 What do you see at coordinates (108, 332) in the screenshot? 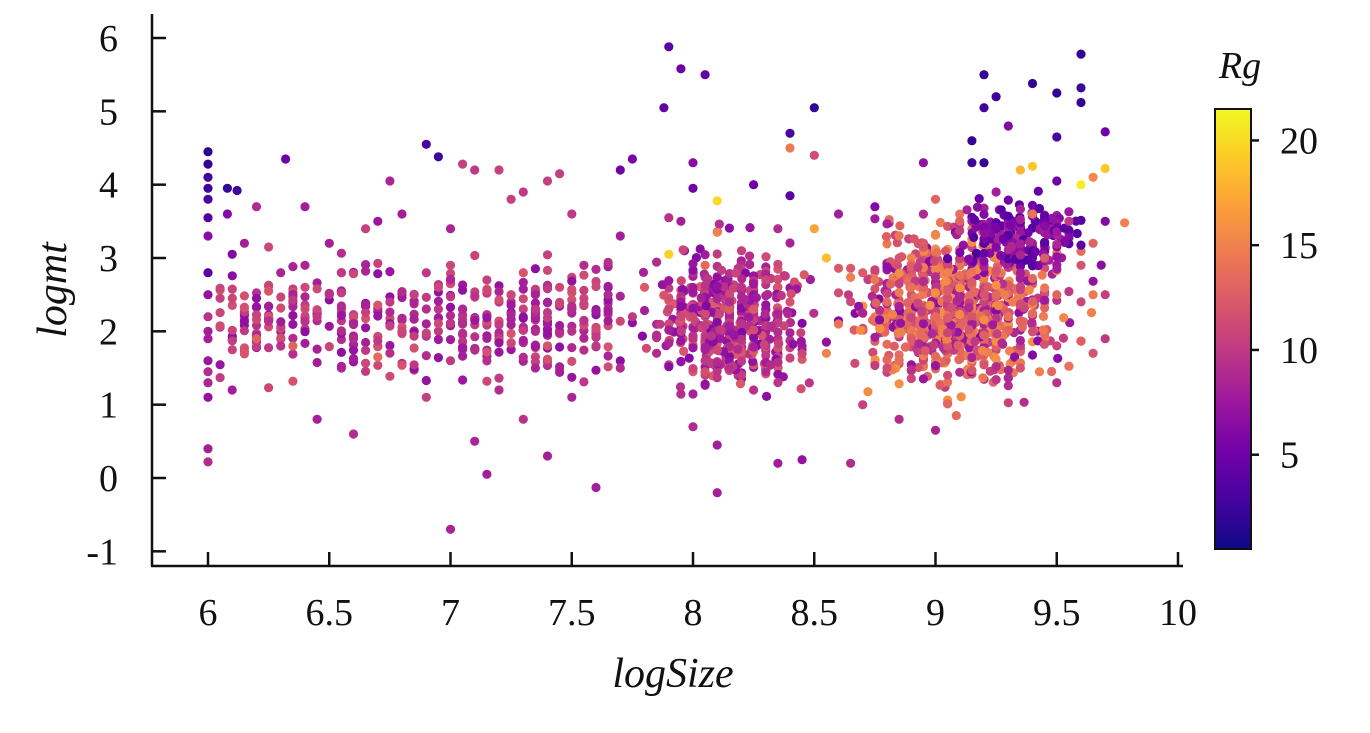
I see `y-tick-label: 2` at bounding box center [108, 332].